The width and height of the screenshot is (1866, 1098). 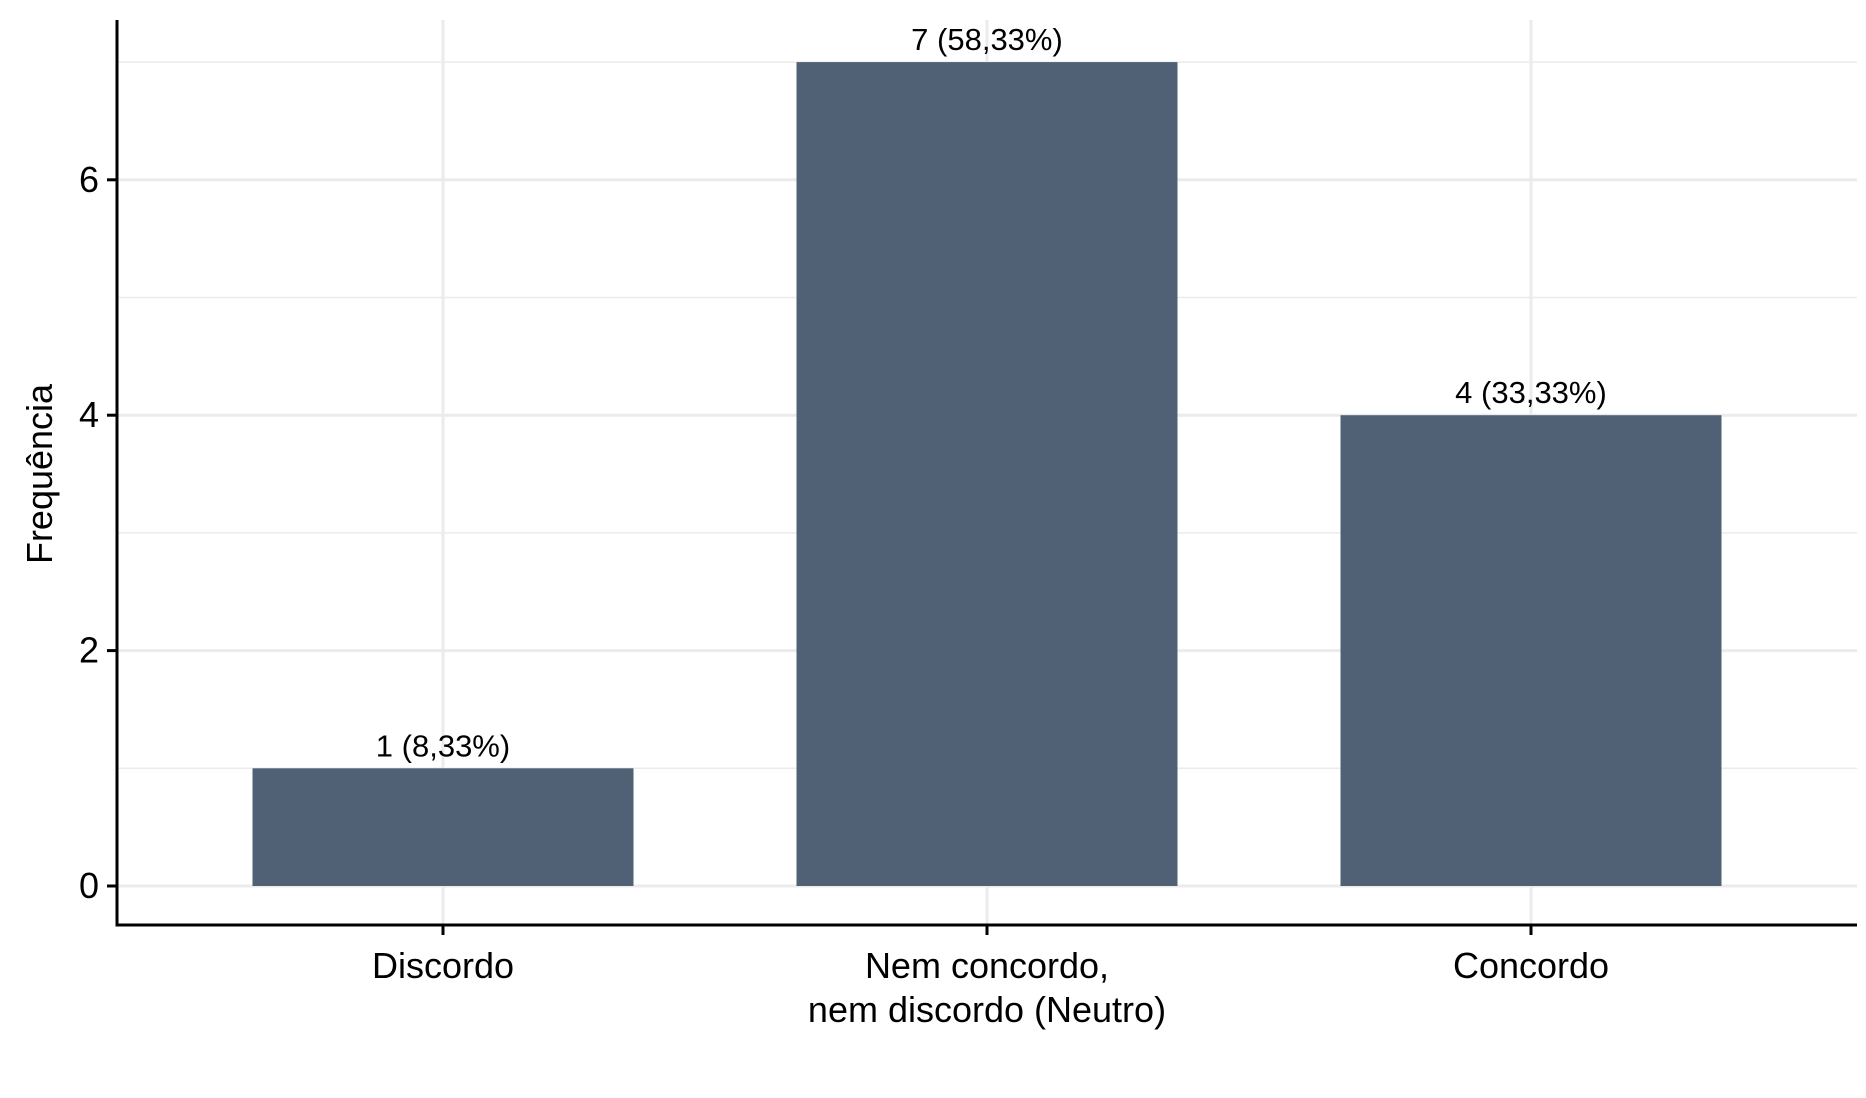 What do you see at coordinates (89, 179) in the screenshot?
I see `y-tick-label: 6` at bounding box center [89, 179].